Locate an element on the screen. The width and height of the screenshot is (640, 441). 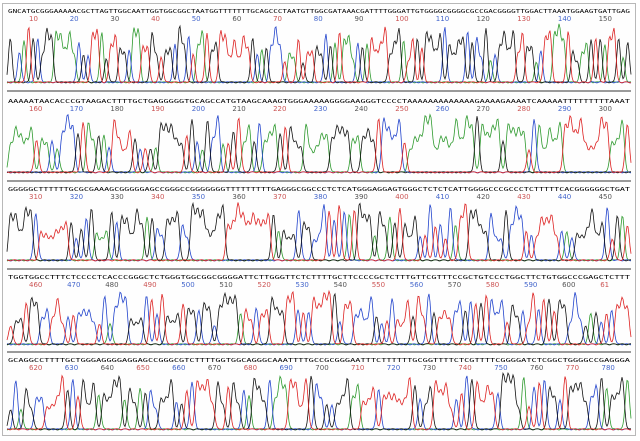
position-tick-label: 210 is located at coordinates (238, 109).